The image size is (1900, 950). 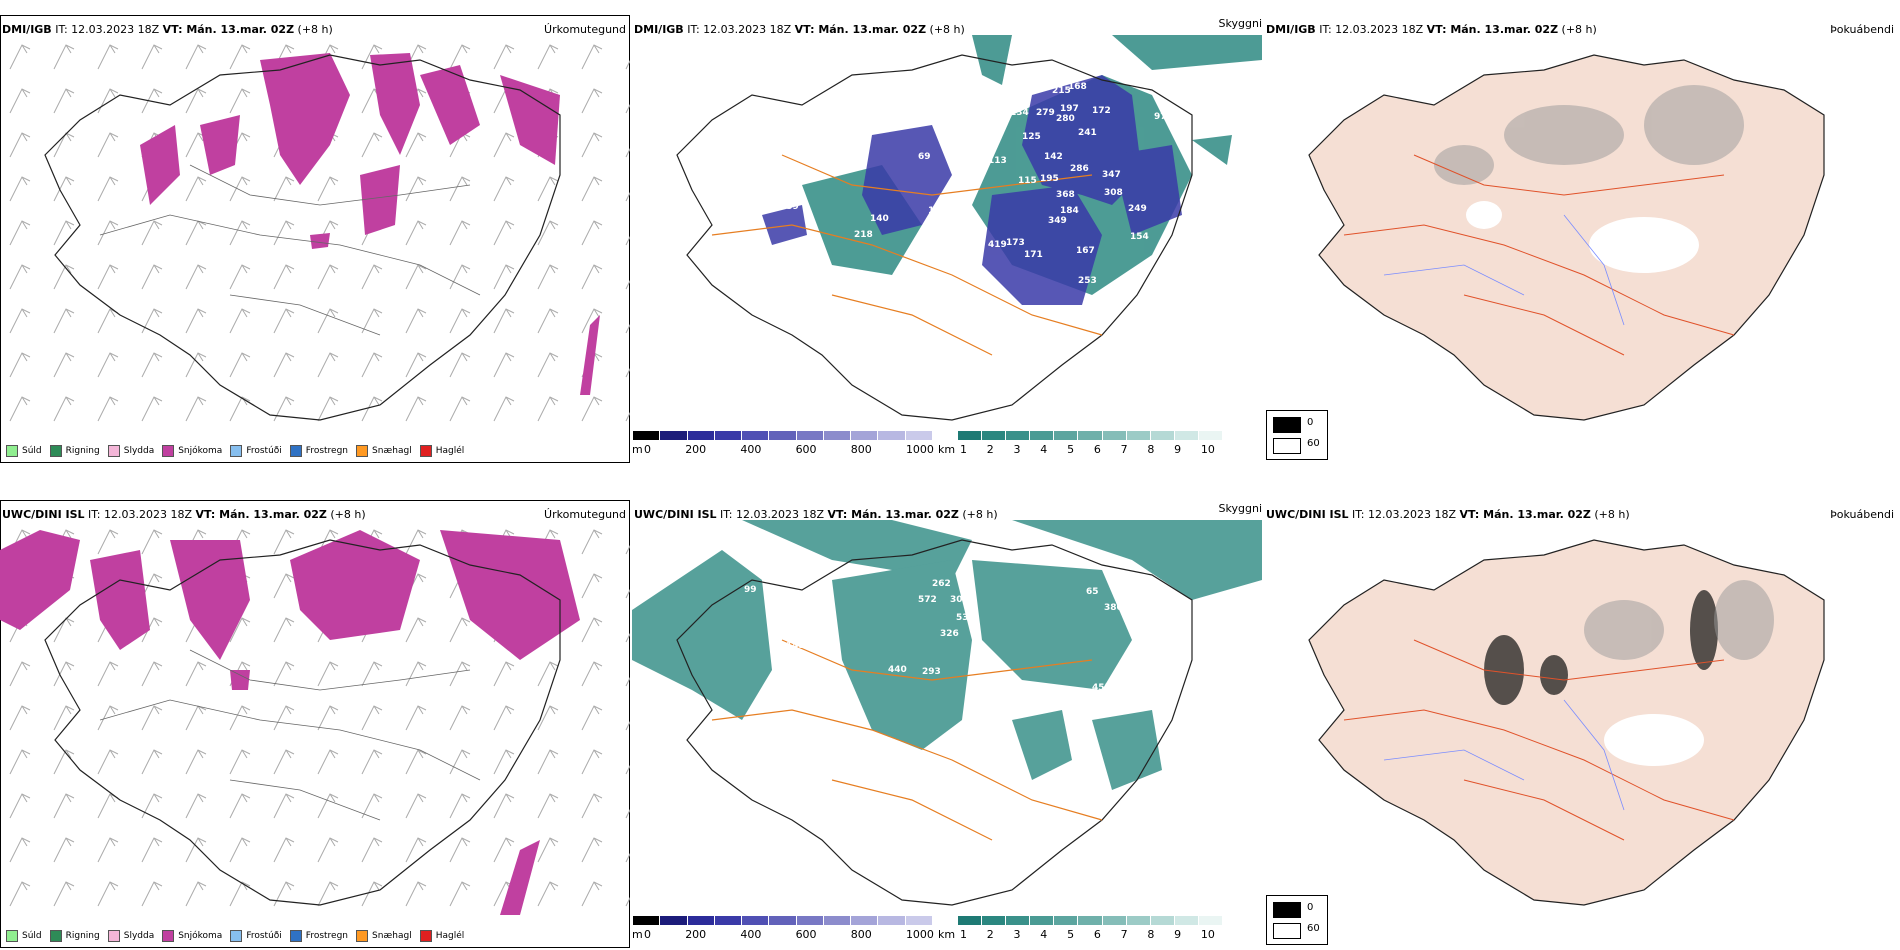 I want to click on cloud-base-label: 113, so click(x=997, y=161).